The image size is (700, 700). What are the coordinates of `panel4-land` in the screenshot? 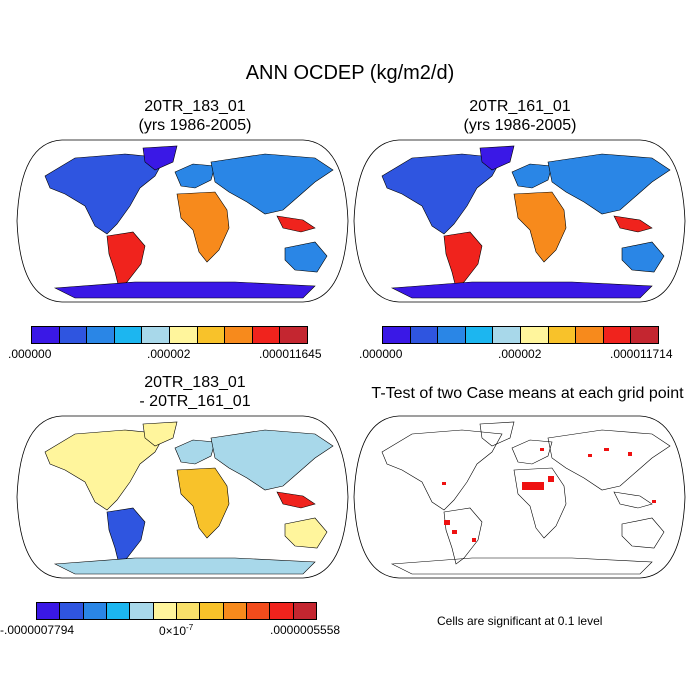 It's located at (526, 498).